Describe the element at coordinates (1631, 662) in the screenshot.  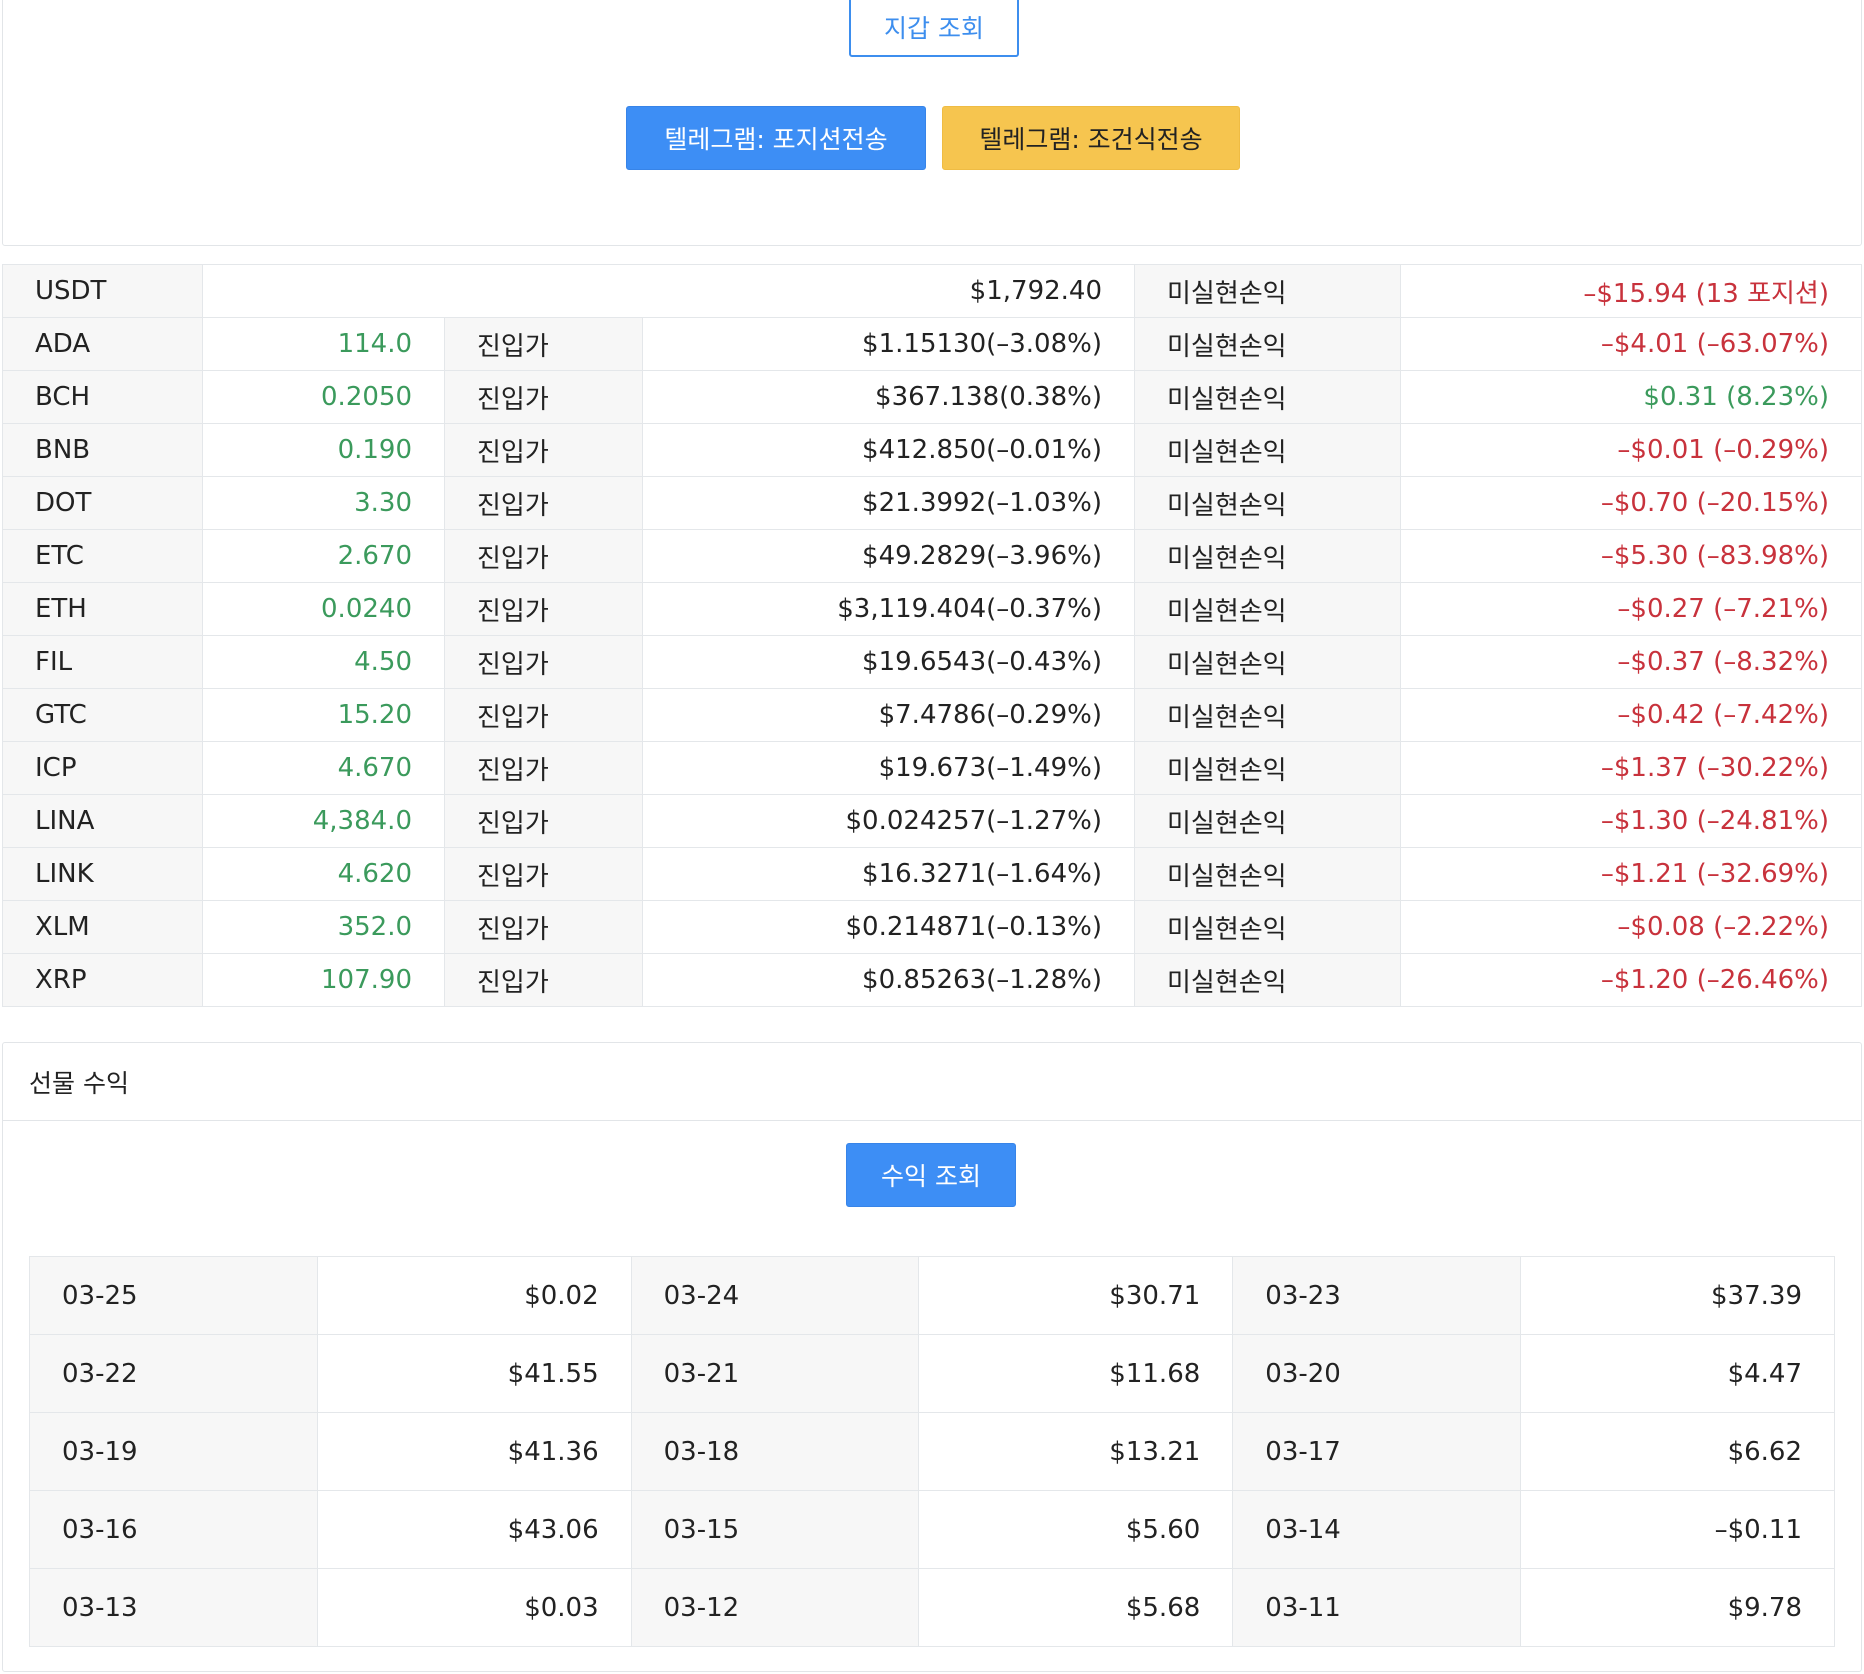
I see `unrealized-pnl: –$0.37 (–8.32%)` at that location.